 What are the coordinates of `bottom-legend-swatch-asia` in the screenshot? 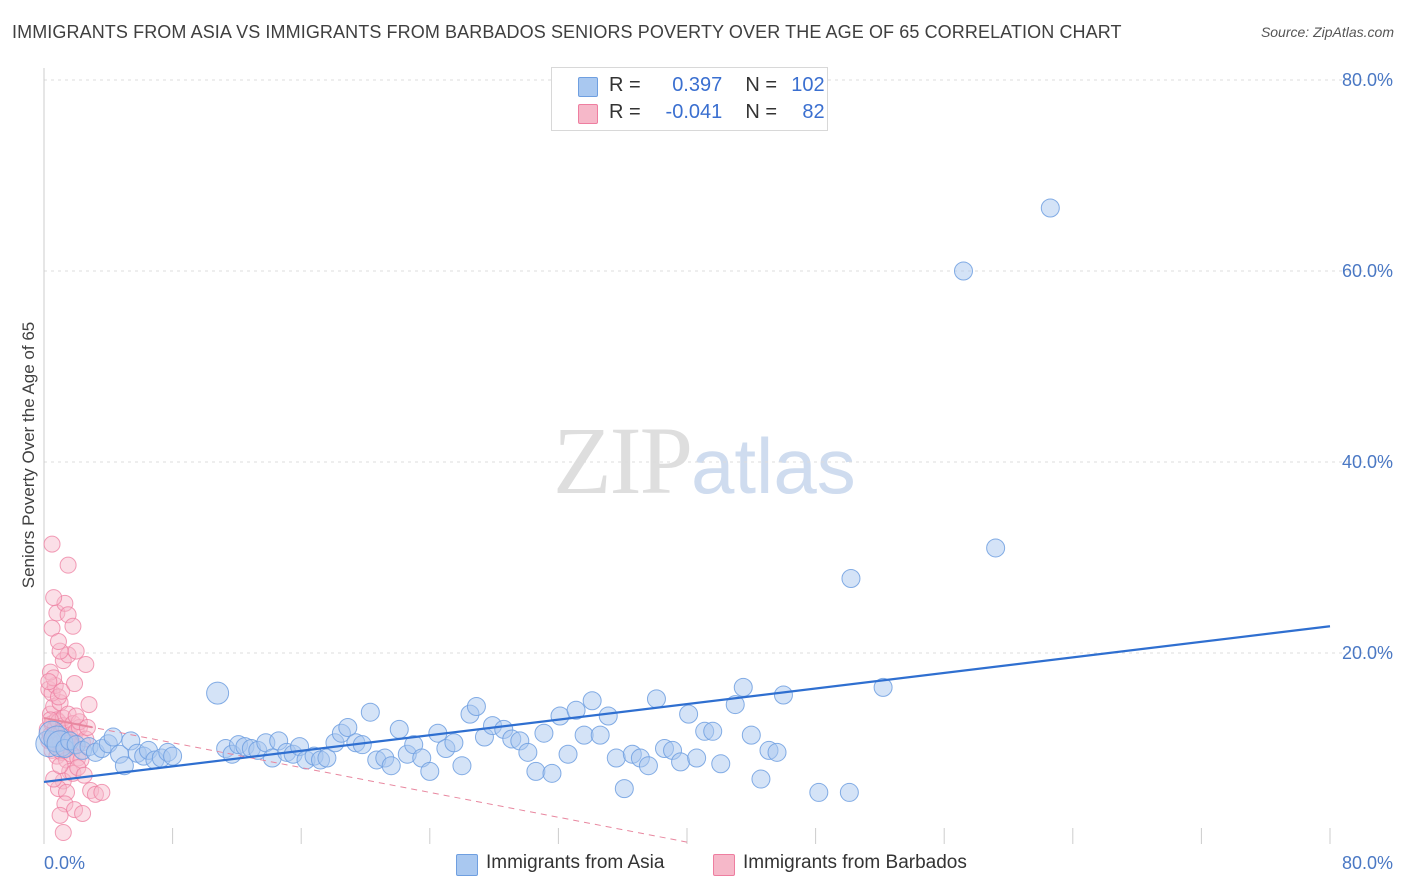 It's located at (467, 865).